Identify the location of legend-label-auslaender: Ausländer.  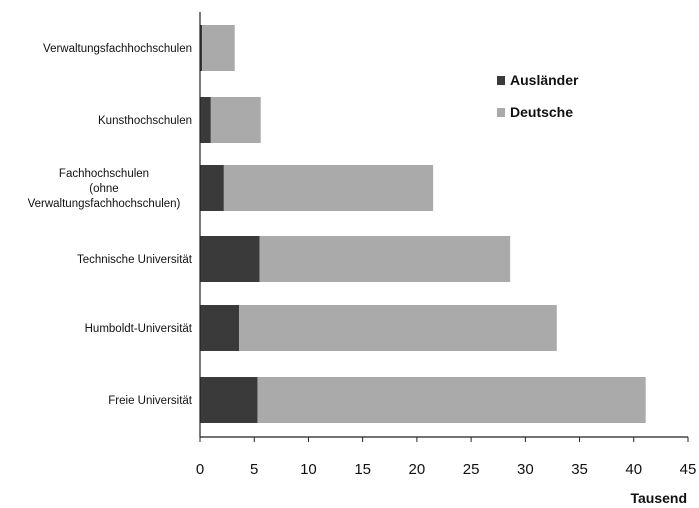
(544, 80).